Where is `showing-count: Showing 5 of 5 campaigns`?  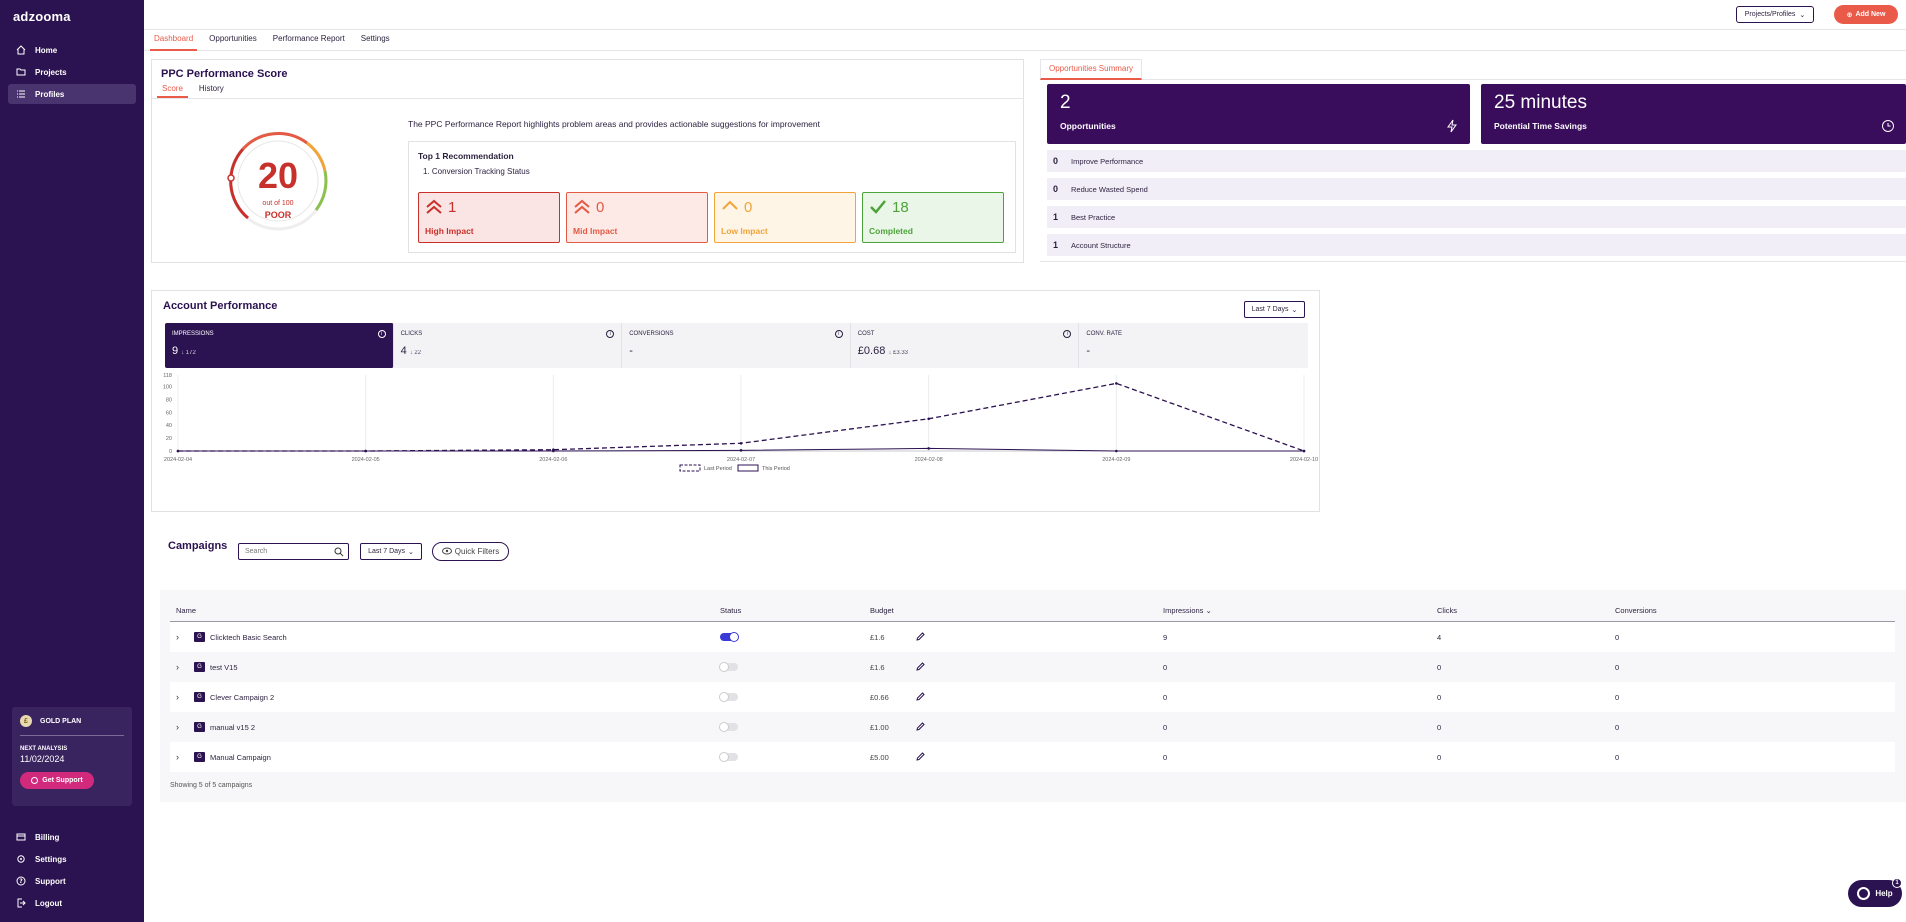 showing-count: Showing 5 of 5 campaigns is located at coordinates (211, 785).